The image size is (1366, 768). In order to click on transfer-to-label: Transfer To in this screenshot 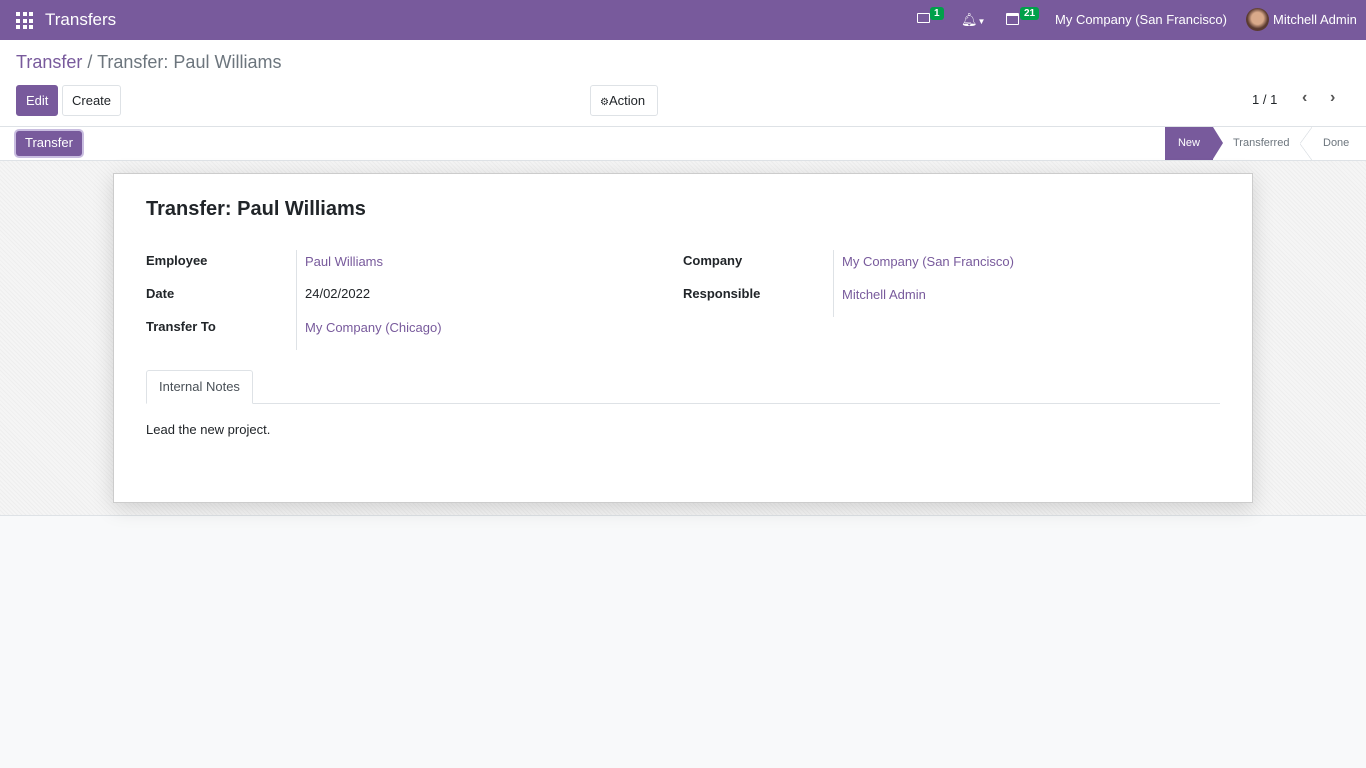, I will do `click(181, 326)`.